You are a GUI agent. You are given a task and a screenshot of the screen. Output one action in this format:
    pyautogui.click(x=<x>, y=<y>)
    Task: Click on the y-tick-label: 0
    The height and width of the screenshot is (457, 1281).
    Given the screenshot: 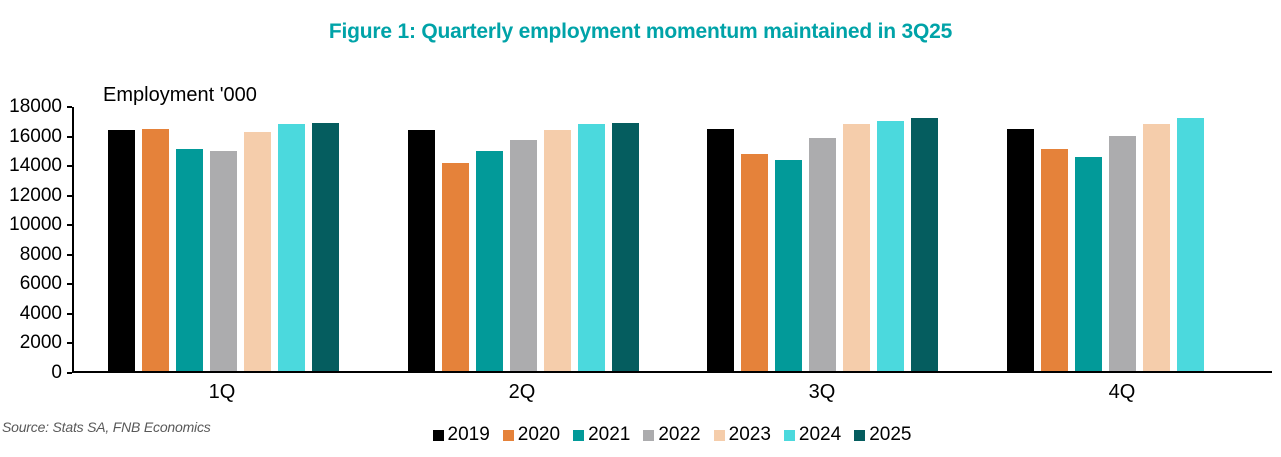 What is the action you would take?
    pyautogui.click(x=56, y=372)
    